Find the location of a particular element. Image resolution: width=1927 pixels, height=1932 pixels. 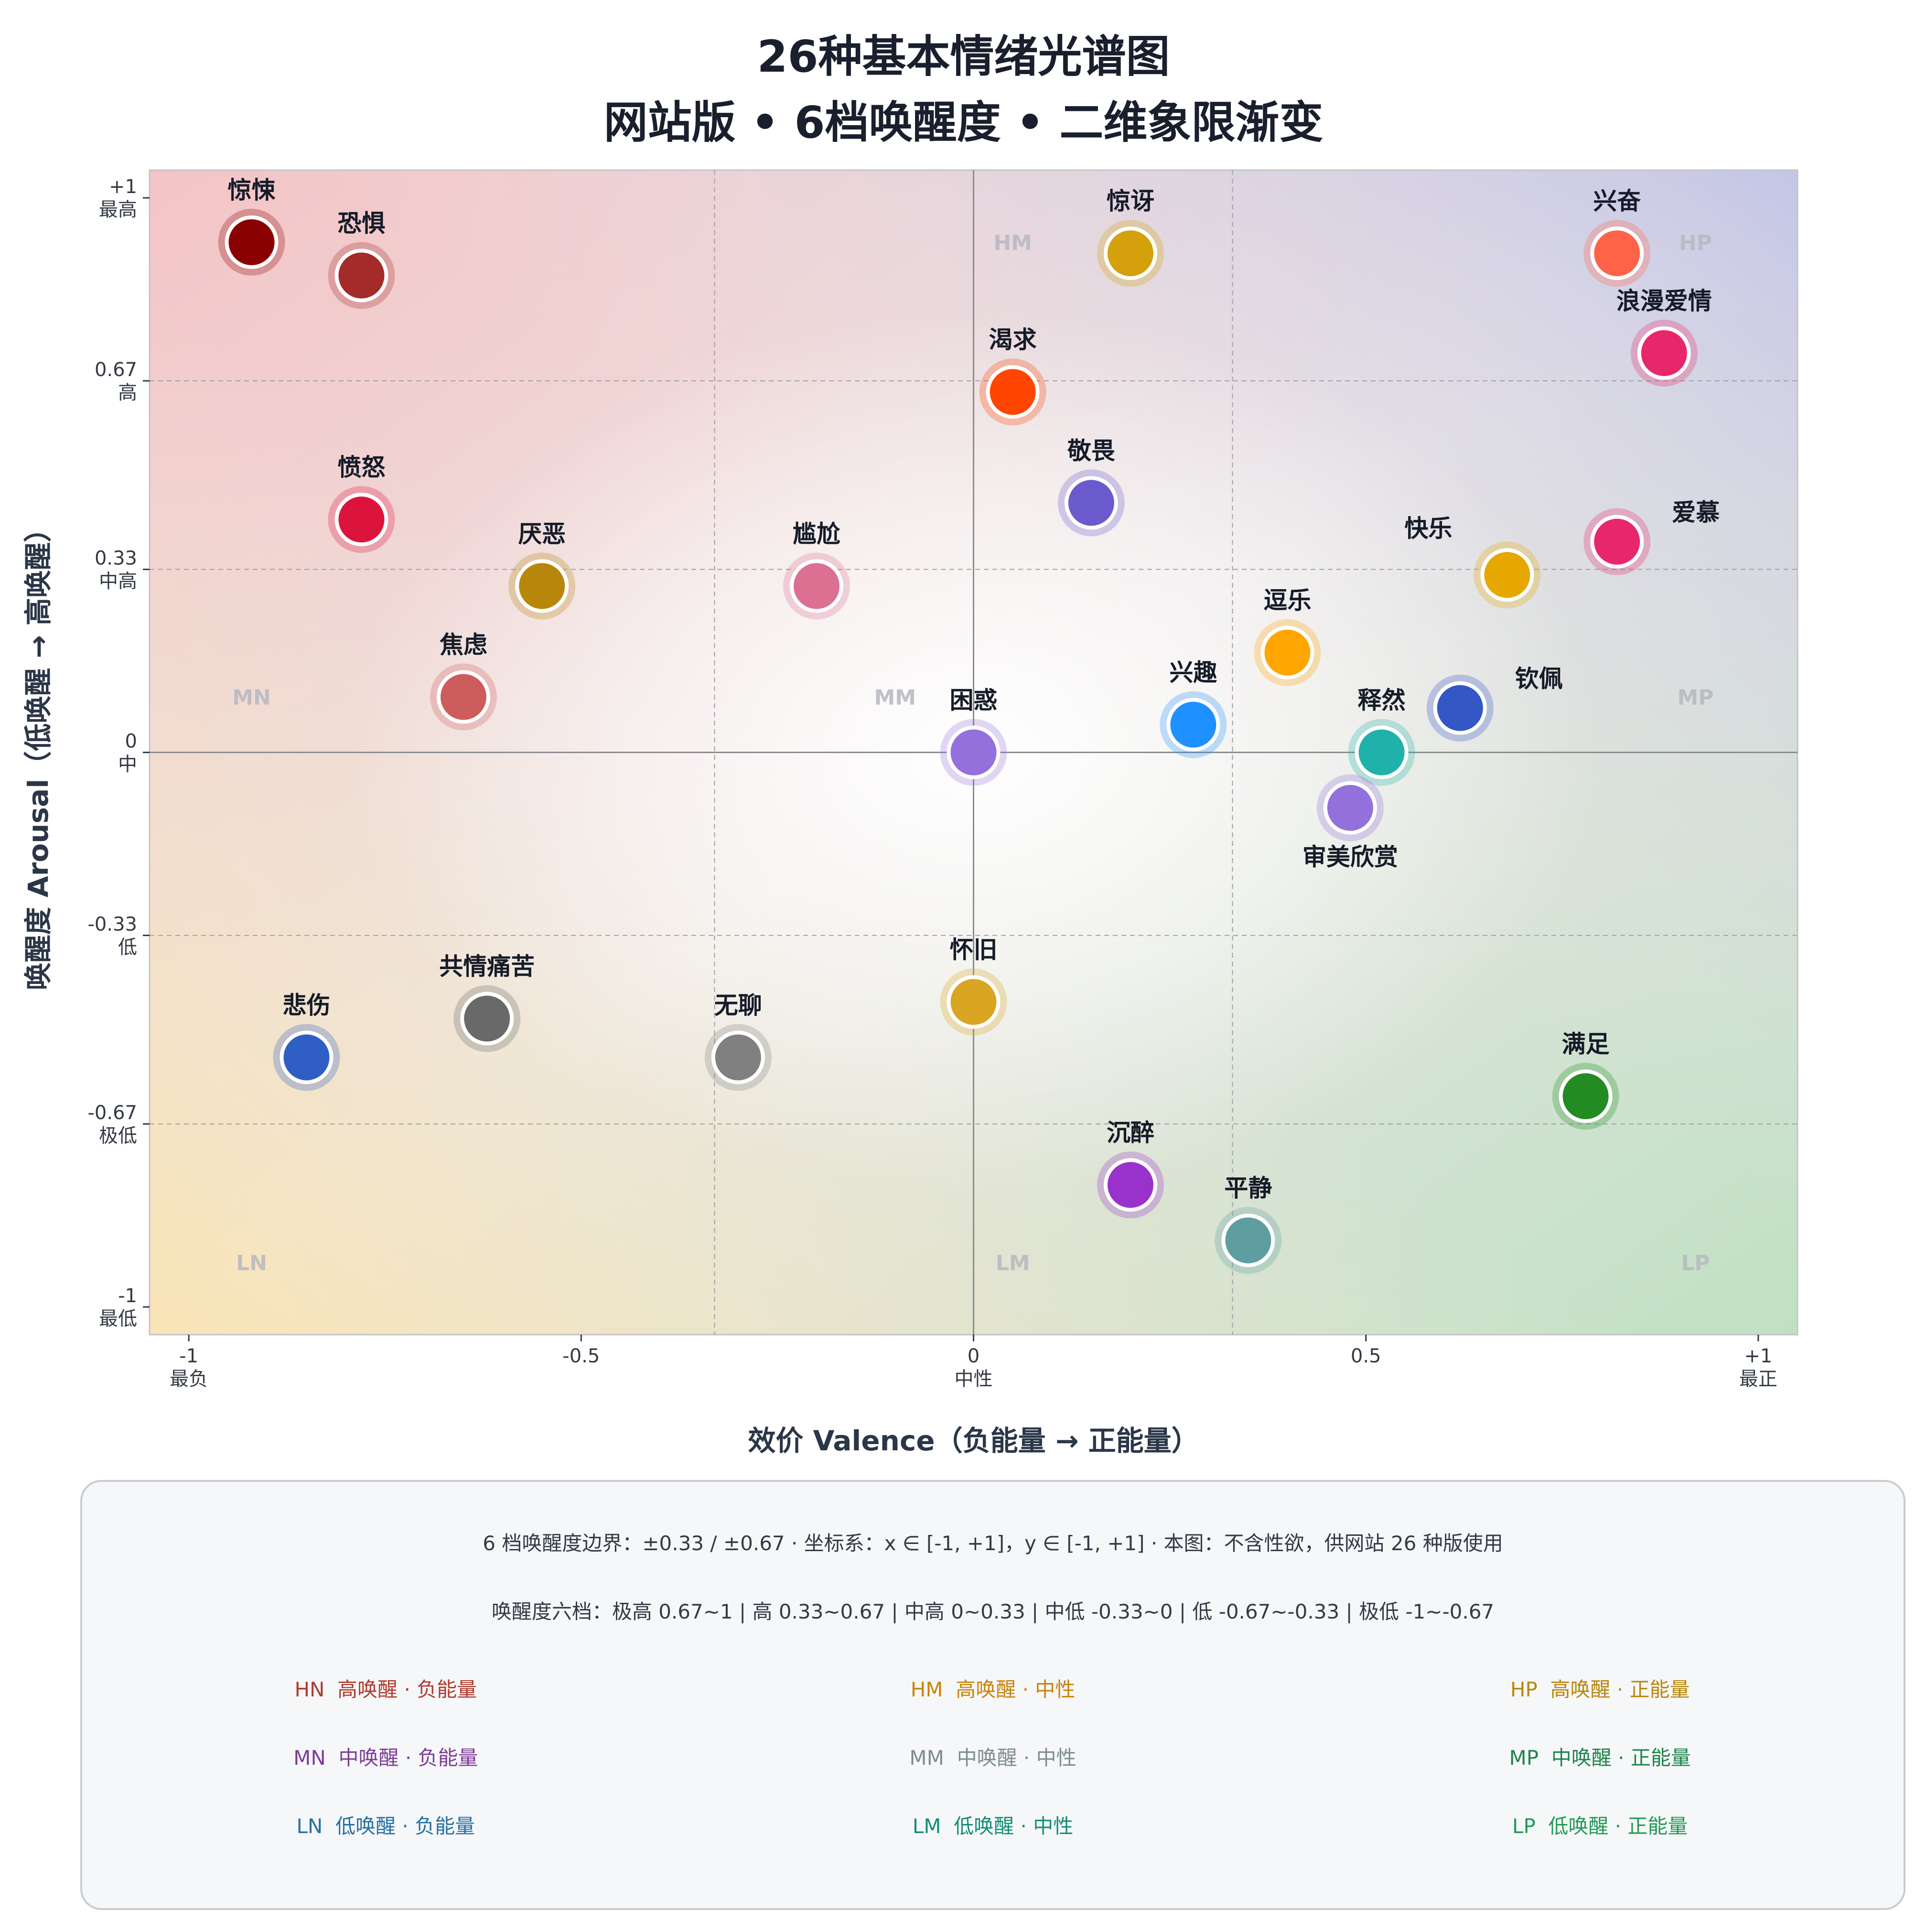

point-label: 释然 is located at coordinates (1382, 700).